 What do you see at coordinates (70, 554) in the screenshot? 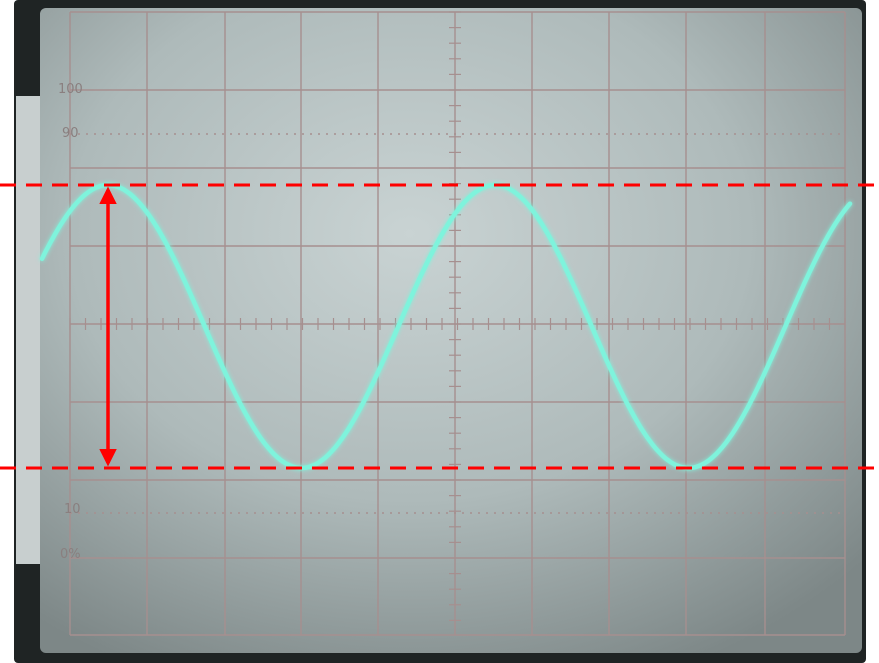
I see `graticule-label-0: 0%` at bounding box center [70, 554].